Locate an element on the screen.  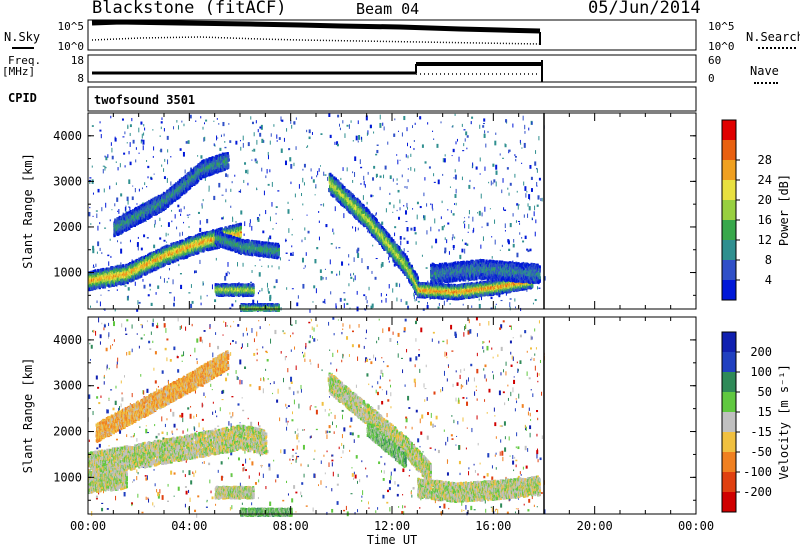
nave-tick-top: 60 is located at coordinates (714, 60).